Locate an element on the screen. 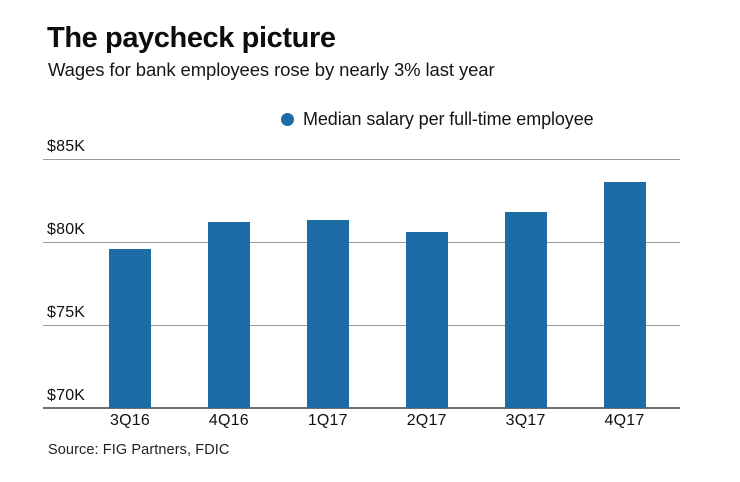  legend-marker-icon is located at coordinates (287, 119).